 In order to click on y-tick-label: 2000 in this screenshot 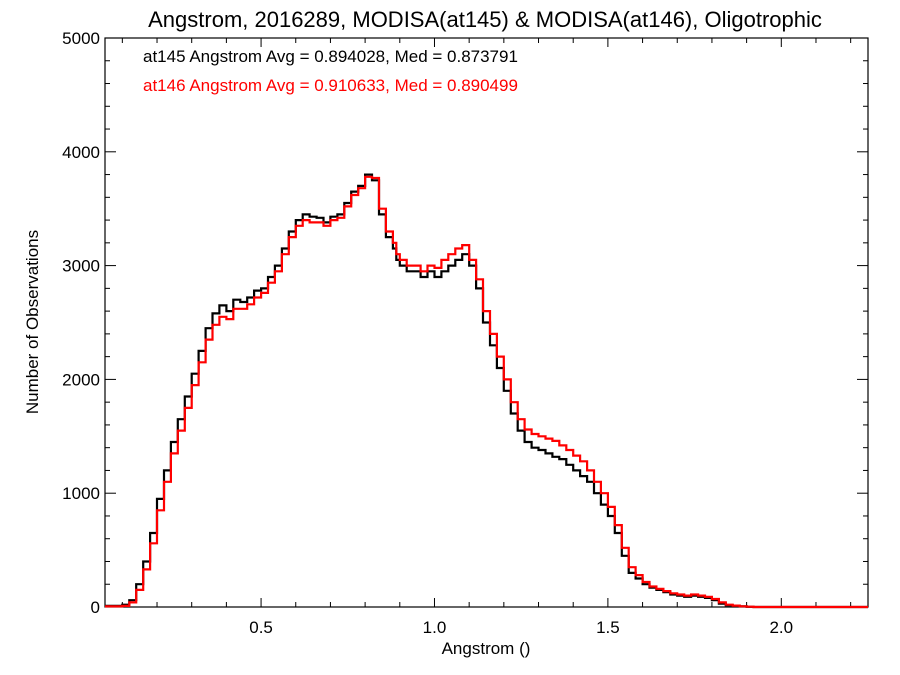, I will do `click(81, 379)`.